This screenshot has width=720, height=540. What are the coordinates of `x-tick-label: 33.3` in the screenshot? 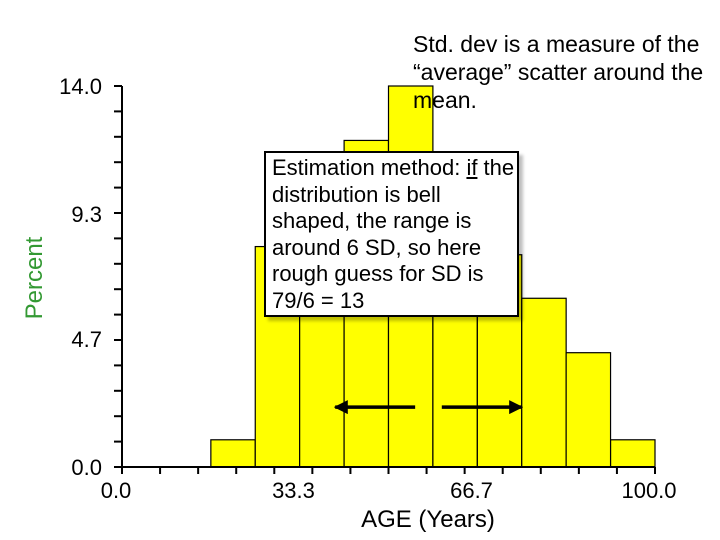 It's located at (293, 490).